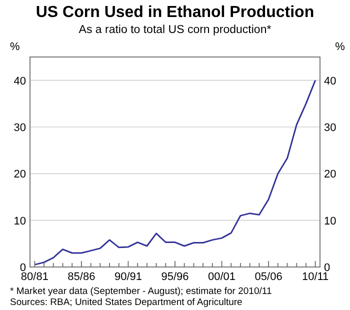  Describe the element at coordinates (141, 291) in the screenshot. I see `text: * Market year data (September - August); estimate for 2010/11` at that location.